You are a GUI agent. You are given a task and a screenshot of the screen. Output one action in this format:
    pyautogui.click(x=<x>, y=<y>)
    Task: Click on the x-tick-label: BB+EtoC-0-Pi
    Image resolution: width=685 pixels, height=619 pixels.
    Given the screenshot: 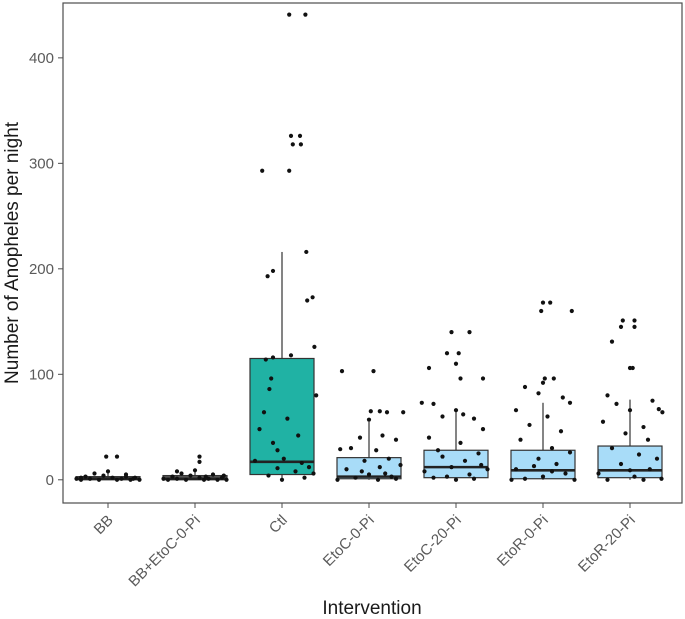 What is the action you would take?
    pyautogui.click(x=164, y=551)
    